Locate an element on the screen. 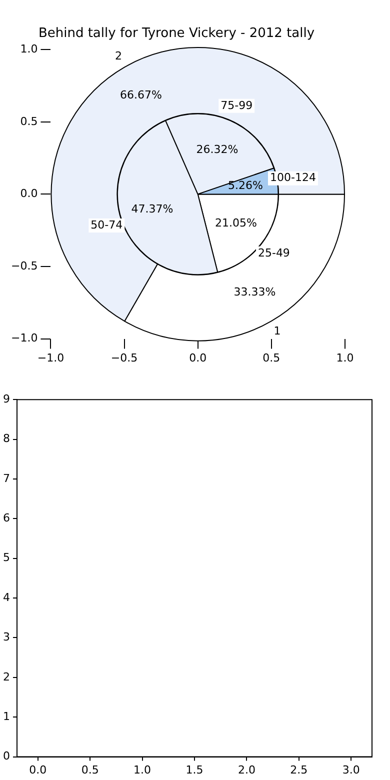 The image size is (390, 780). slice-label: 100-124 is located at coordinates (293, 177).